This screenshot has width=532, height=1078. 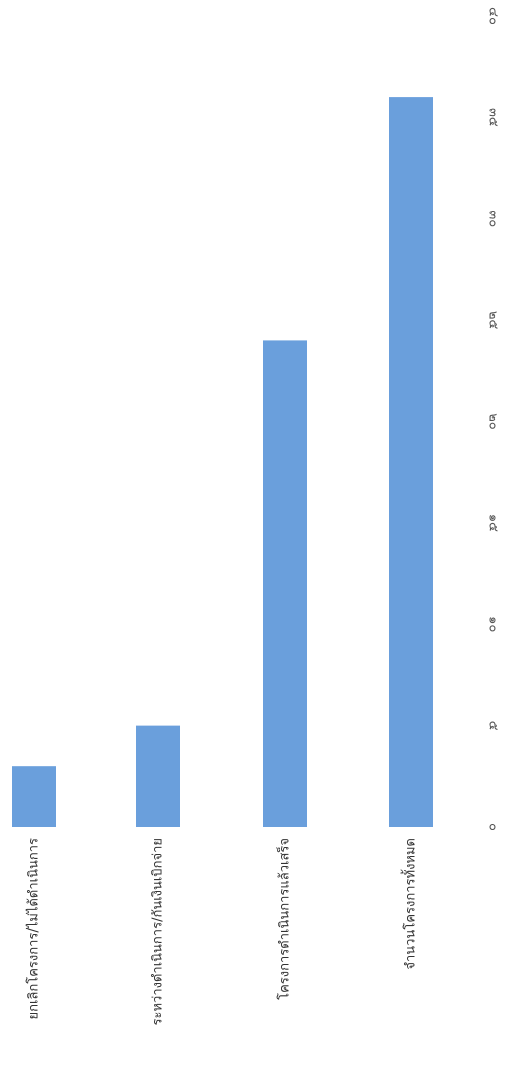 I want to click on tick-label: ๒๕, so click(x=493, y=320).